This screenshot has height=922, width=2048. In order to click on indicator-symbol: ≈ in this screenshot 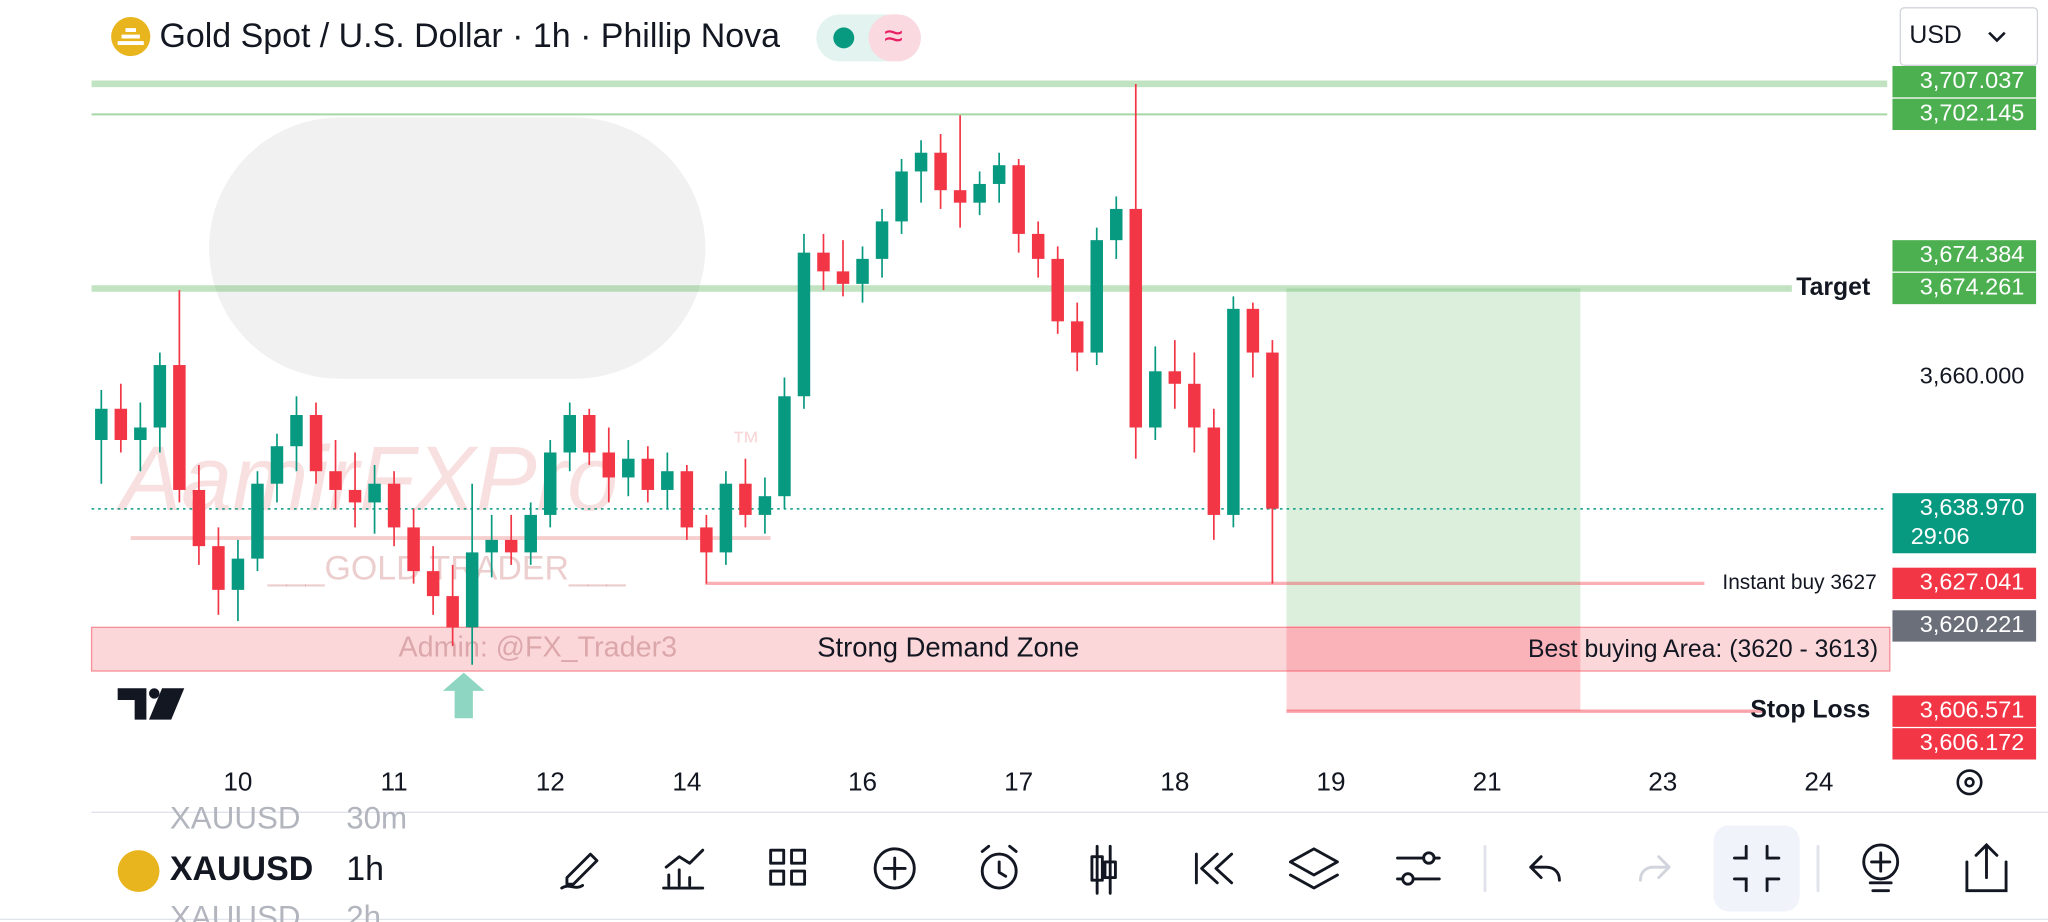, I will do `click(893, 36)`.